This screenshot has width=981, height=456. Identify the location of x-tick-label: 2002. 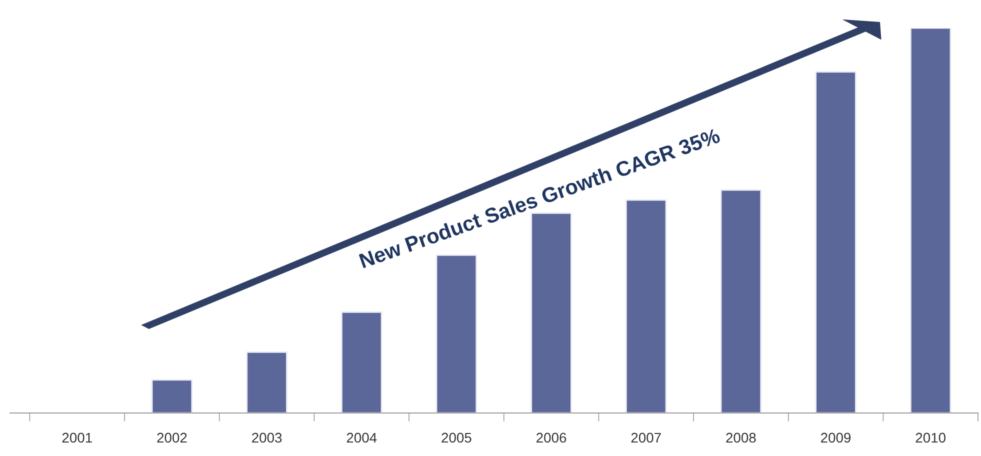
(172, 437).